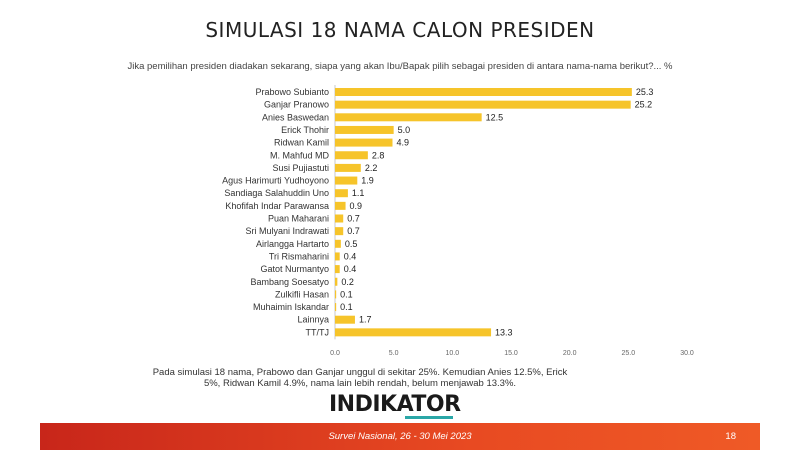 The image size is (800, 450). What do you see at coordinates (629, 353) in the screenshot?
I see `x-tick-label: 25.0` at bounding box center [629, 353].